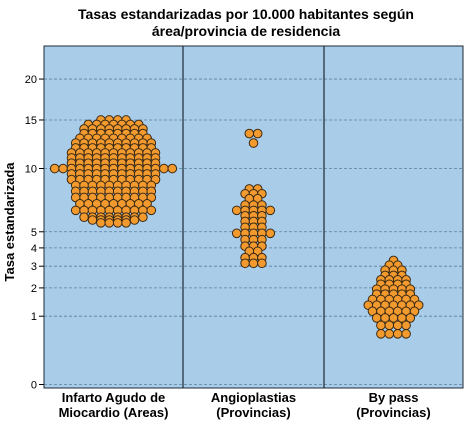  Describe the element at coordinates (394, 397) in the screenshot. I see `x-category-label: By pass` at that location.